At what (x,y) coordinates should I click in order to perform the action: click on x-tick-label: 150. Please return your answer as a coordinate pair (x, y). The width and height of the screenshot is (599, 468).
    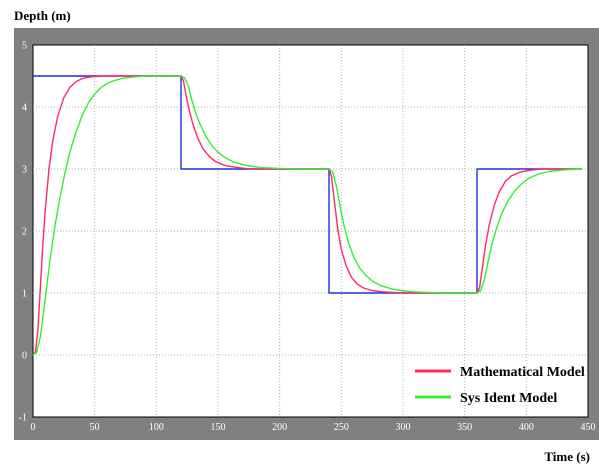
    Looking at the image, I should click on (218, 427).